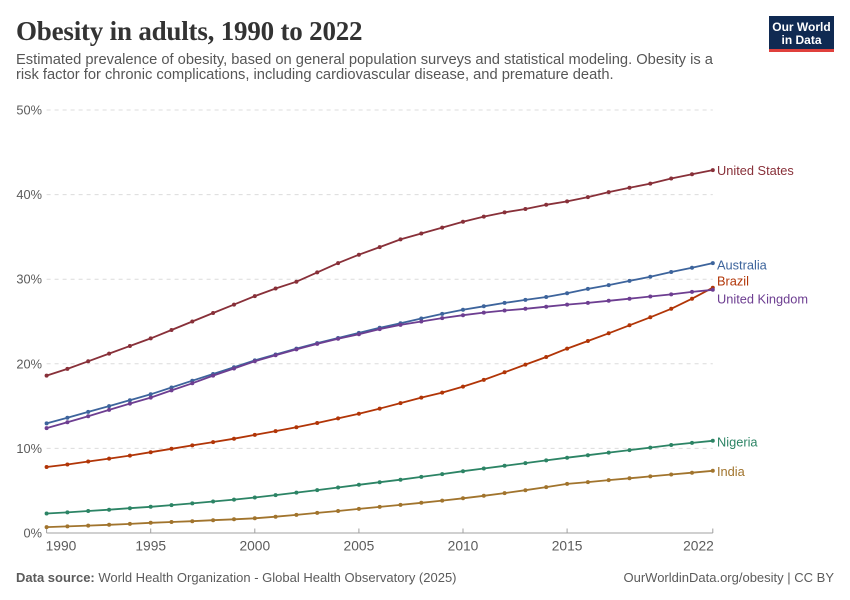 The image size is (850, 600). I want to click on svg-text: 1995, so click(150, 546).